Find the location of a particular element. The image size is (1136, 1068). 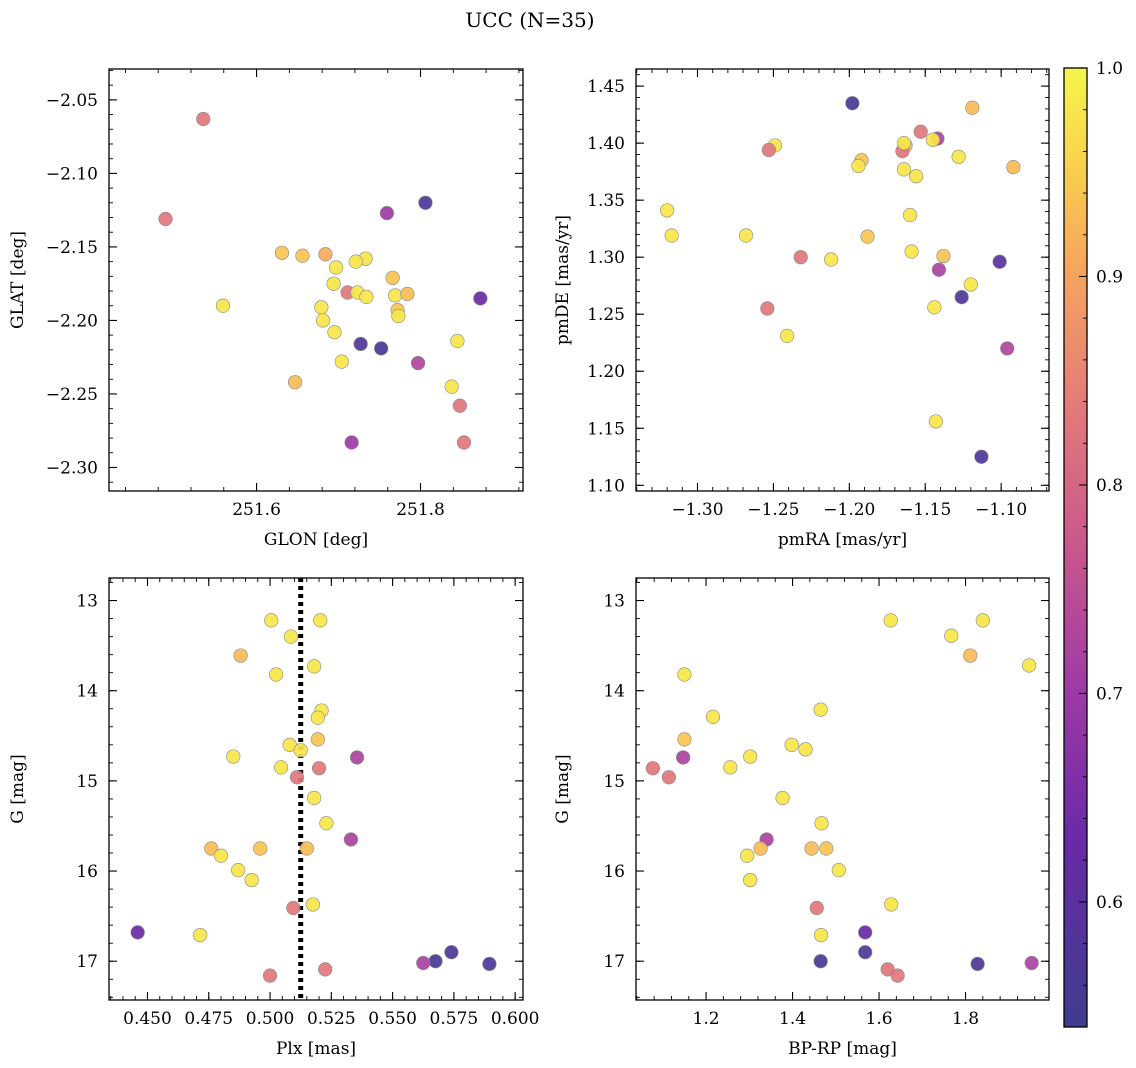

x-axis-label: BP-RP [mag] is located at coordinates (842, 1049).